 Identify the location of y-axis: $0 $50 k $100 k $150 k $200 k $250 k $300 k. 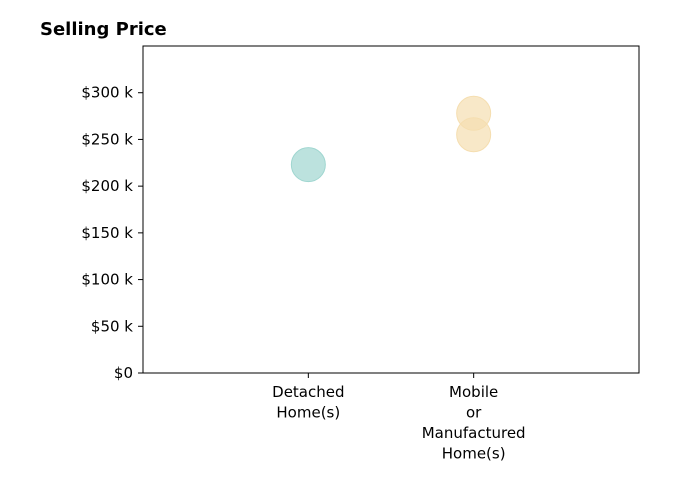
(112, 233).